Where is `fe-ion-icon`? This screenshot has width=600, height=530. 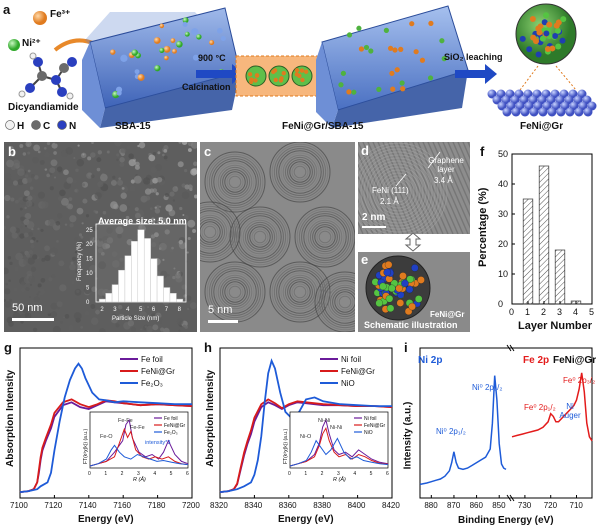 fe-ion-icon is located at coordinates (40, 18).